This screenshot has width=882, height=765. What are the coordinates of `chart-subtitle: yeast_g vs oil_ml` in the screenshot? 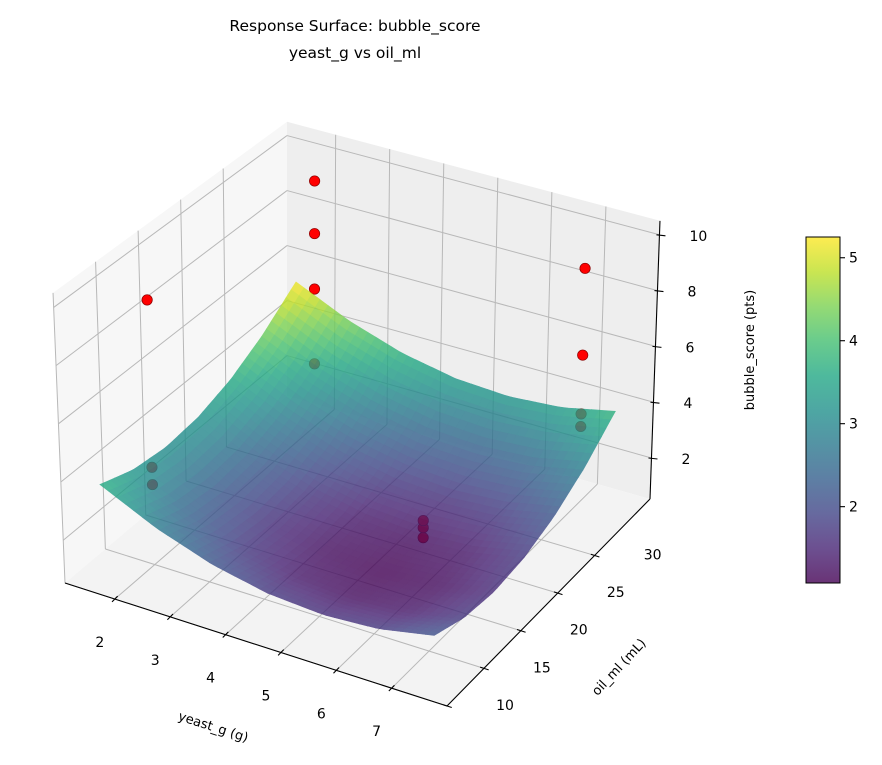 It's located at (355, 53).